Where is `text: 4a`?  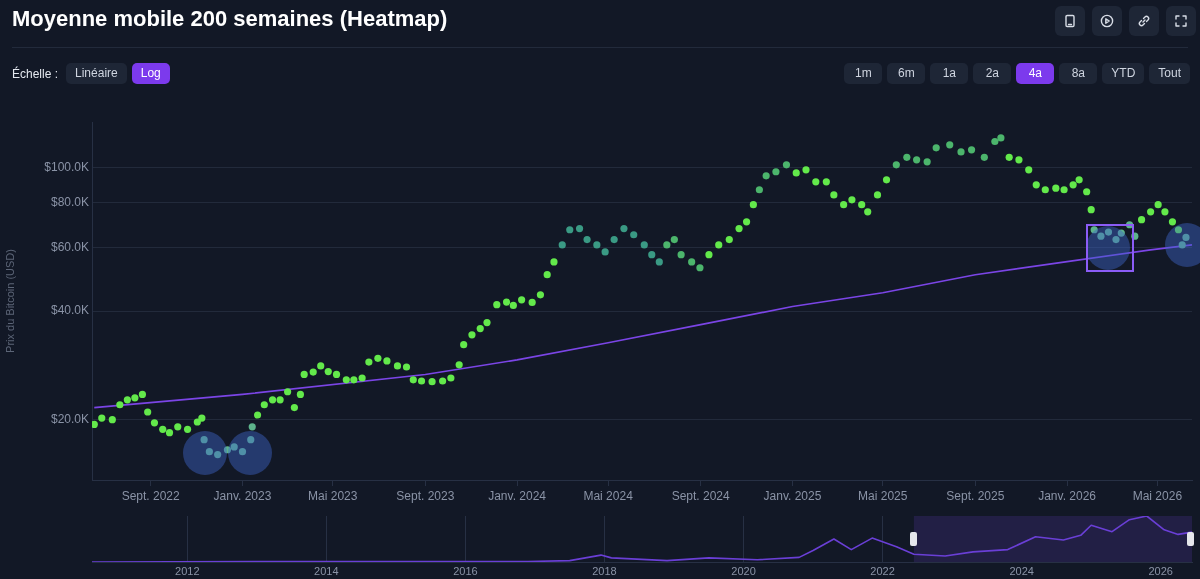
text: 4a is located at coordinates (1035, 73).